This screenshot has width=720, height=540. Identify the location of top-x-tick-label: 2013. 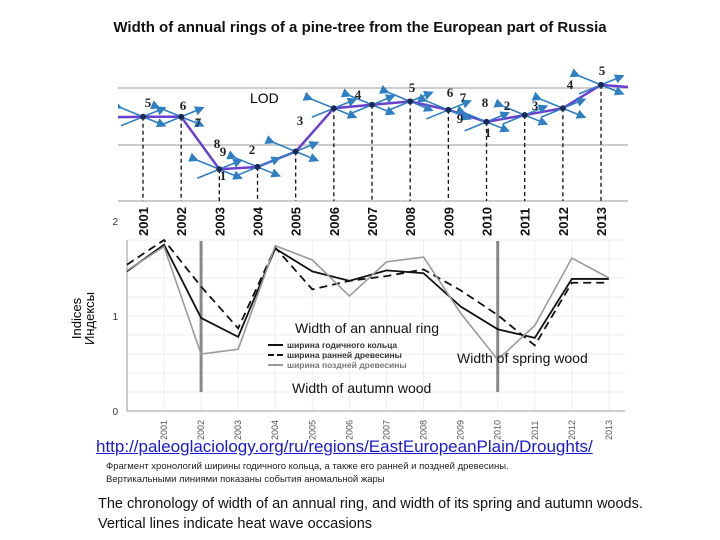
(601, 221).